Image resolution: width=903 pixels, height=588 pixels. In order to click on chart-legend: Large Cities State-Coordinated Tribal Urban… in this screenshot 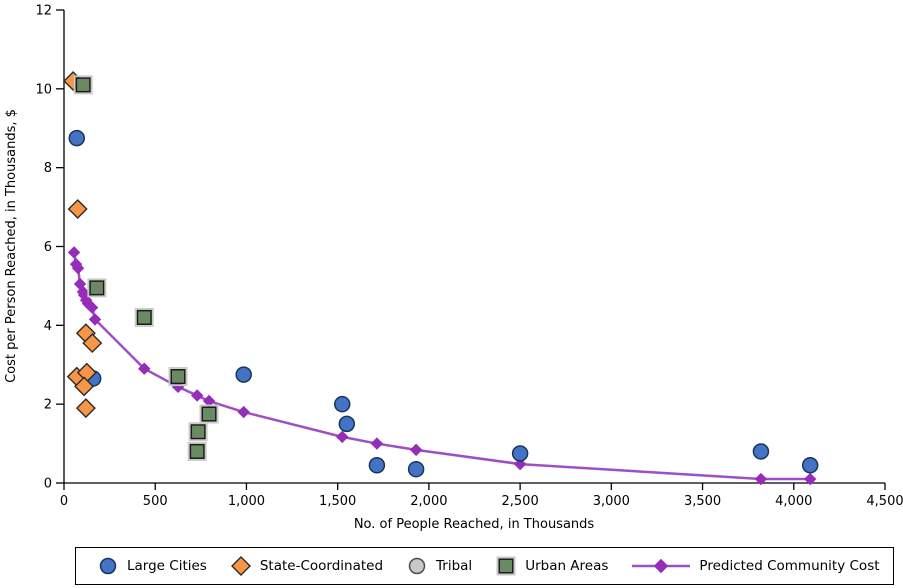, I will do `click(484, 566)`.